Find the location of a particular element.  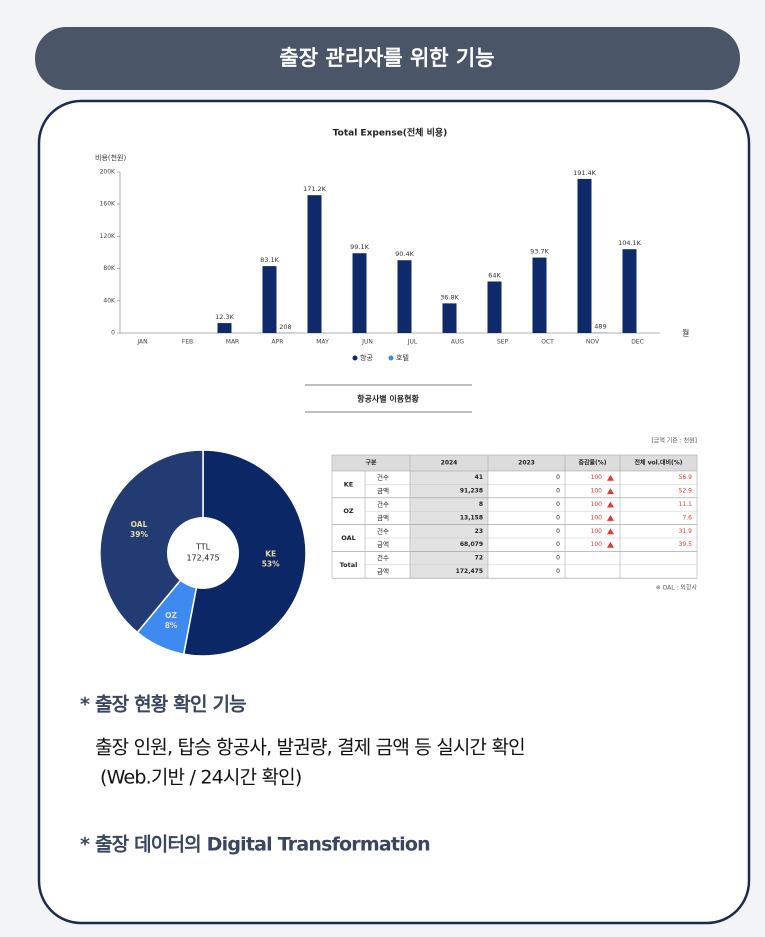

x-tick-label: DEC is located at coordinates (637, 342).